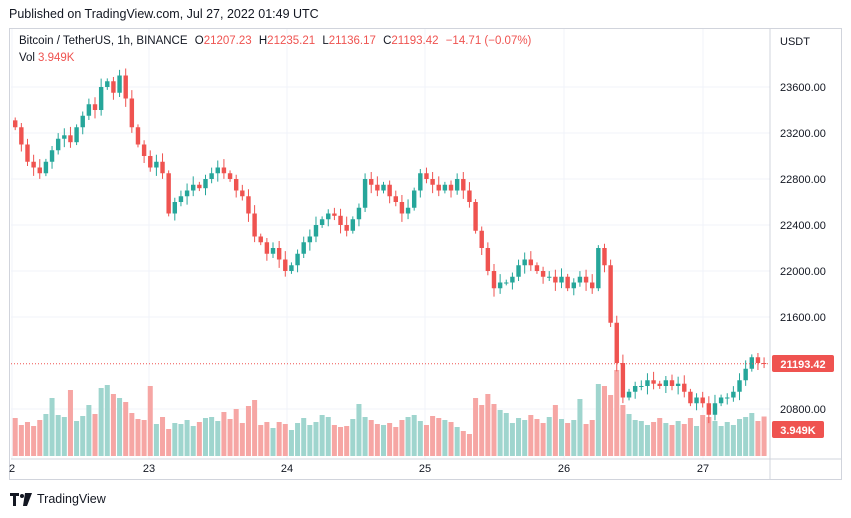  Describe the element at coordinates (263, 41) in the screenshot. I see `high-label: H` at that location.